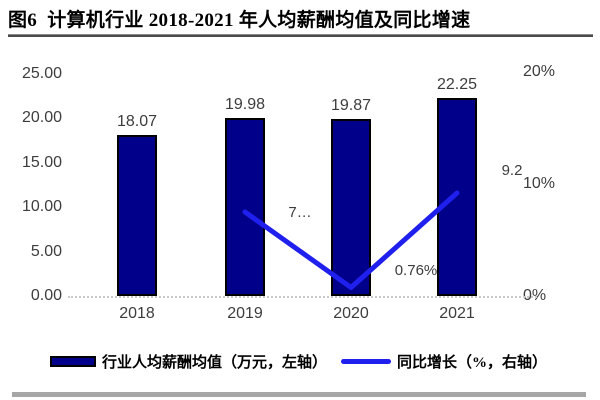 The height and width of the screenshot is (400, 600). What do you see at coordinates (73, 361) in the screenshot?
I see `legend-bar-swatch` at bounding box center [73, 361].